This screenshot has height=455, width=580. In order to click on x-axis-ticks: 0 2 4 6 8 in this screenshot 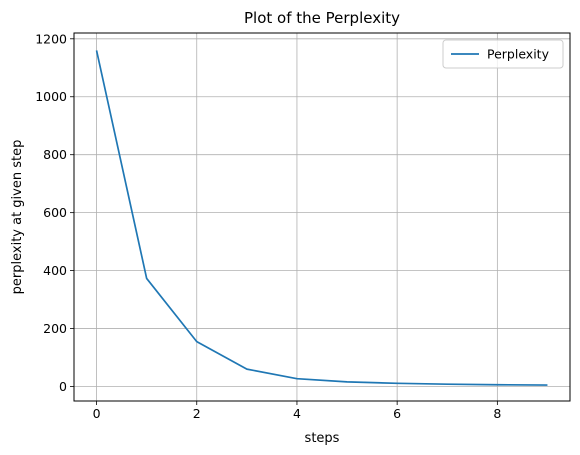, I will do `click(297, 411)`.